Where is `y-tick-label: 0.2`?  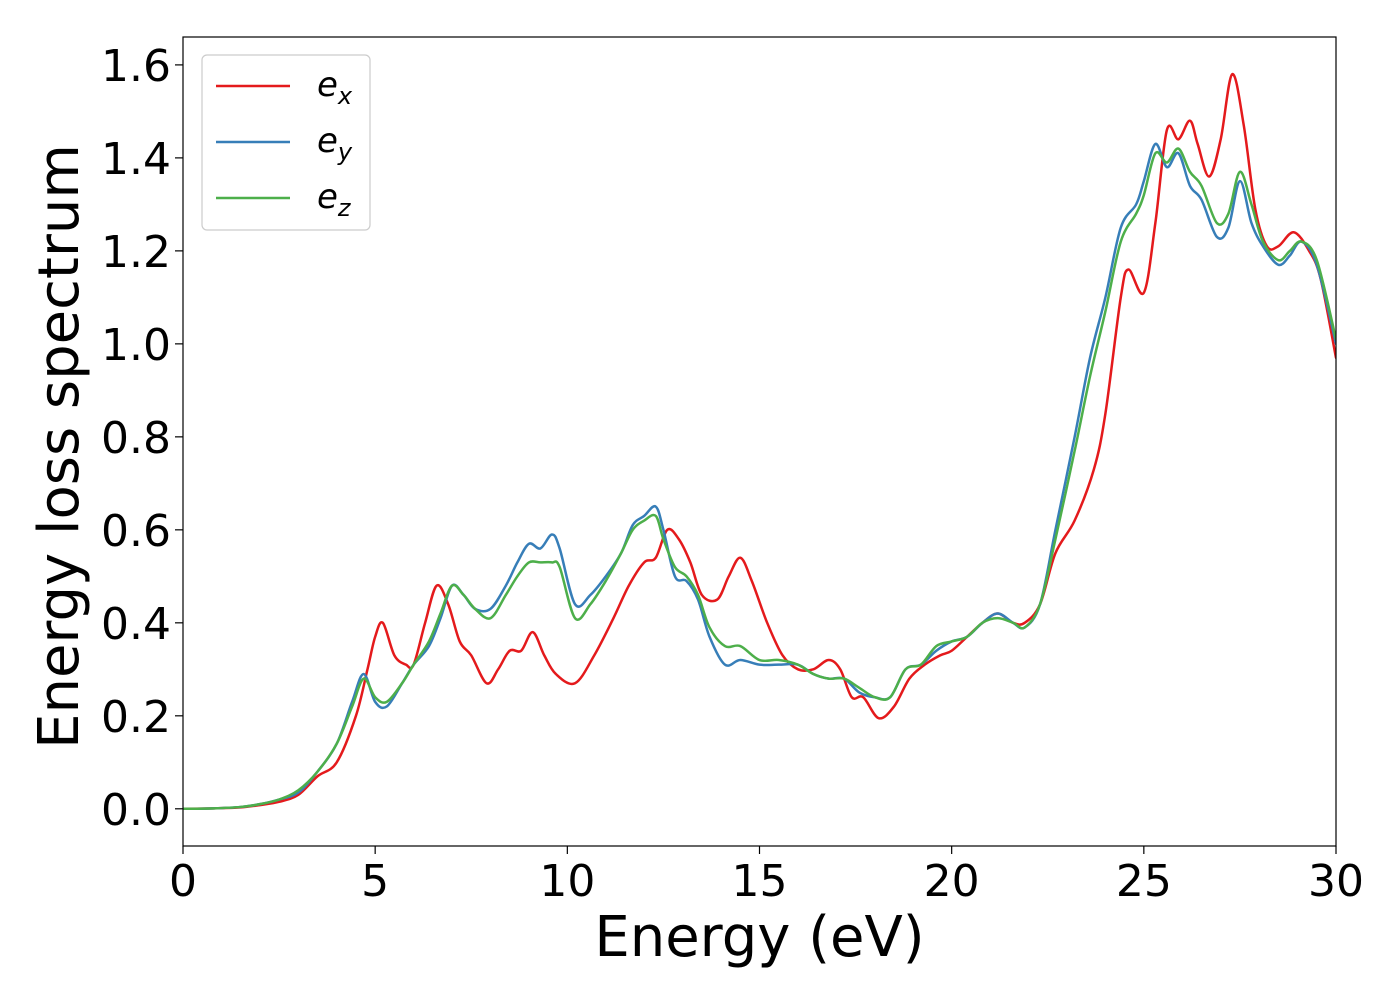 y-tick-label: 0.2 is located at coordinates (136, 717).